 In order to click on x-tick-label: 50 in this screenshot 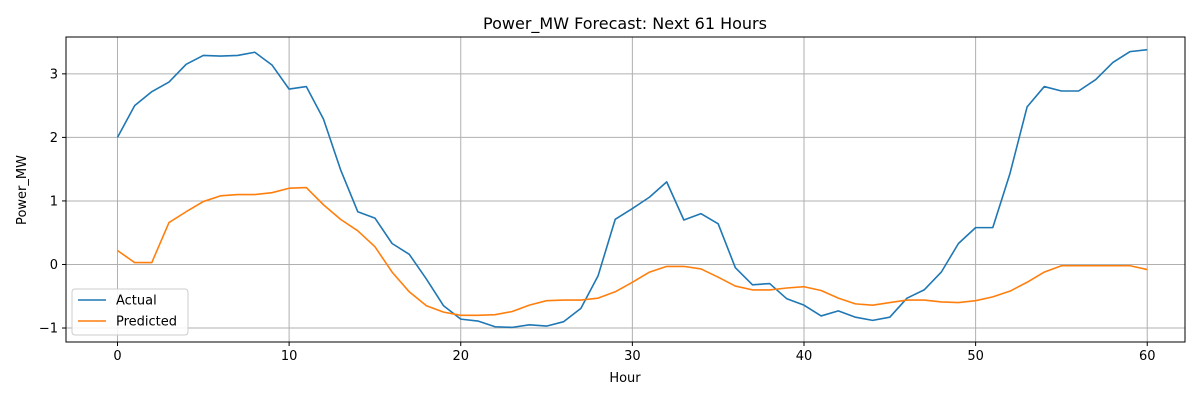, I will do `click(975, 356)`.